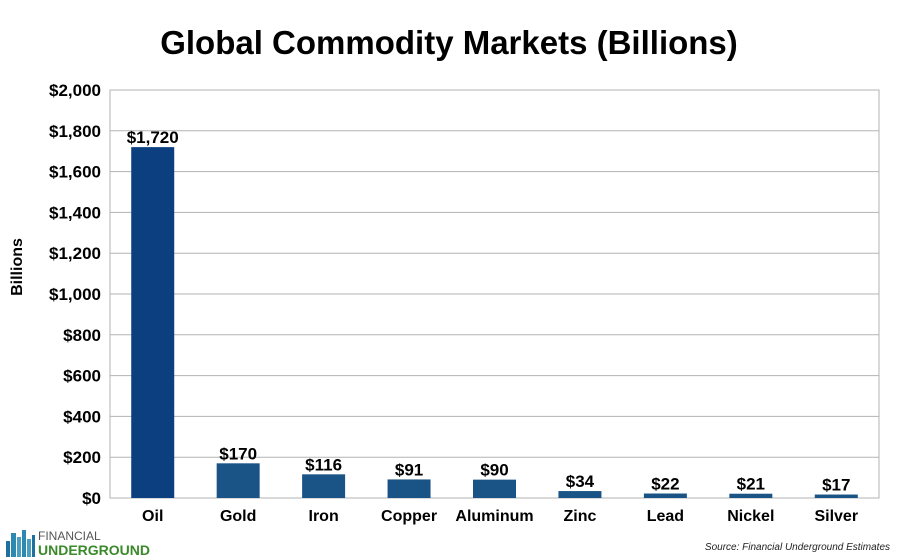  I want to click on x-tick-label: Gold, so click(238, 516).